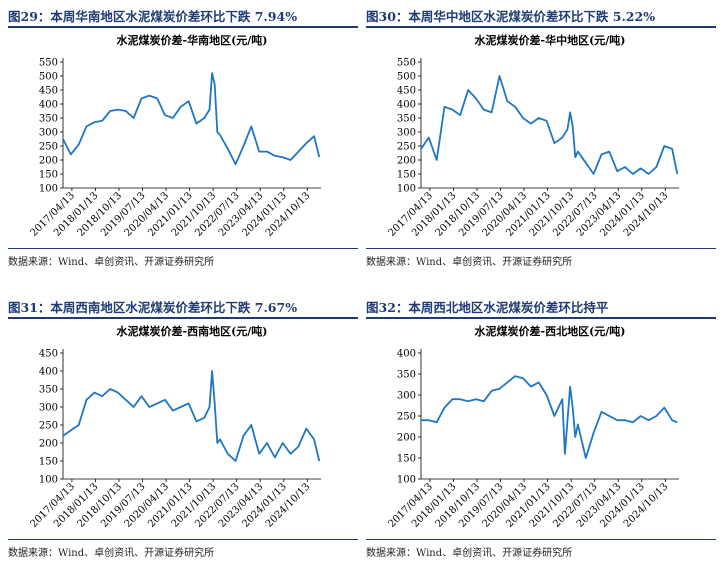  Describe the element at coordinates (550, 331) in the screenshot. I see `chart-title: 水泥煤炭价差-西北地区(元/吨)` at that location.